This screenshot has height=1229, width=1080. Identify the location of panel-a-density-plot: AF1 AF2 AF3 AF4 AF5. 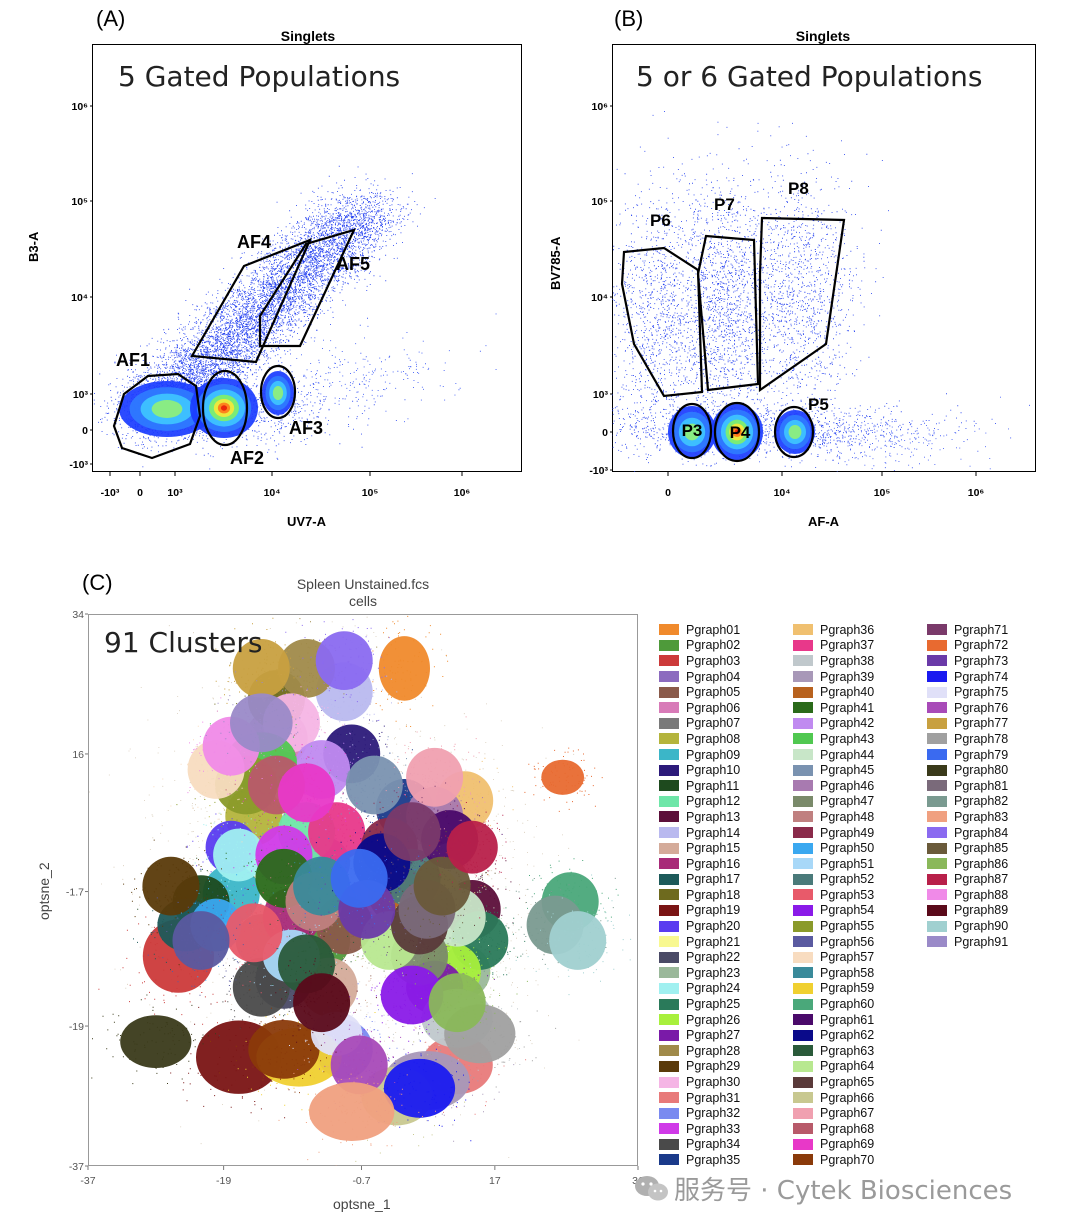
(295, 317).